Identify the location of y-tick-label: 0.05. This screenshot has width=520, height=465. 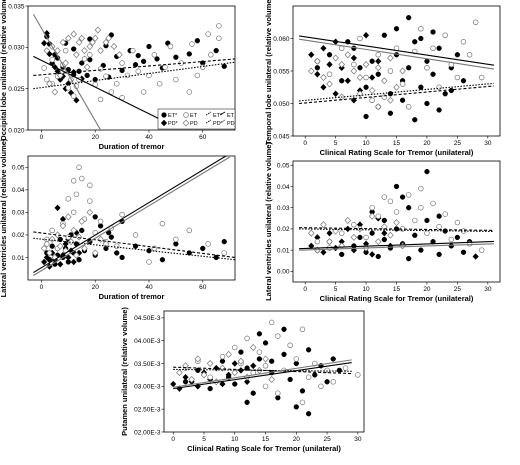
(18, 168).